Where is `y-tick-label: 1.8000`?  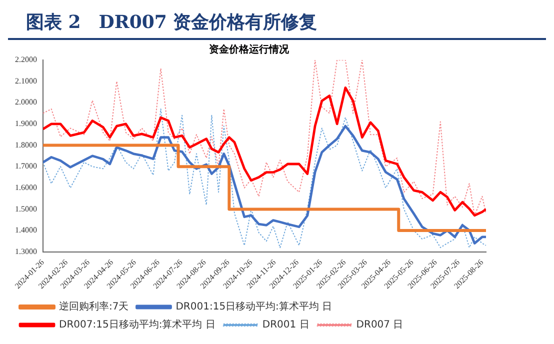 y-tick-label: 1.8000 is located at coordinates (26, 145).